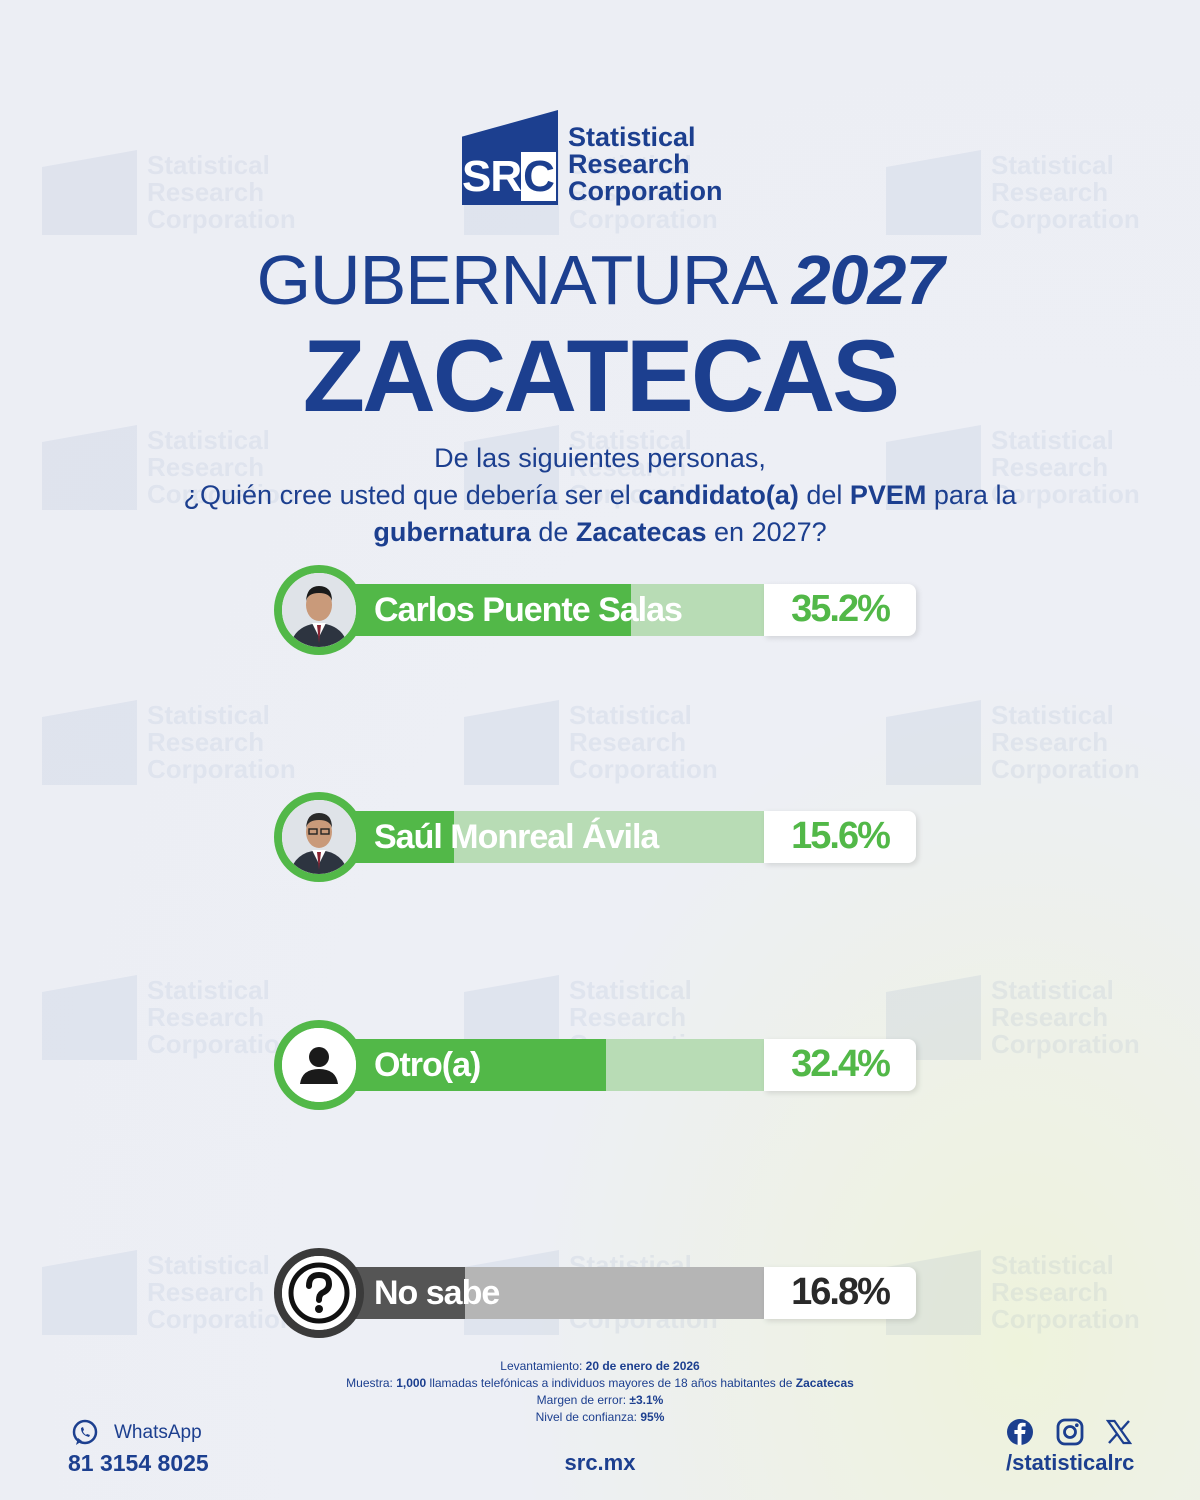  I want to click on value-box: 15.6%, so click(840, 837).